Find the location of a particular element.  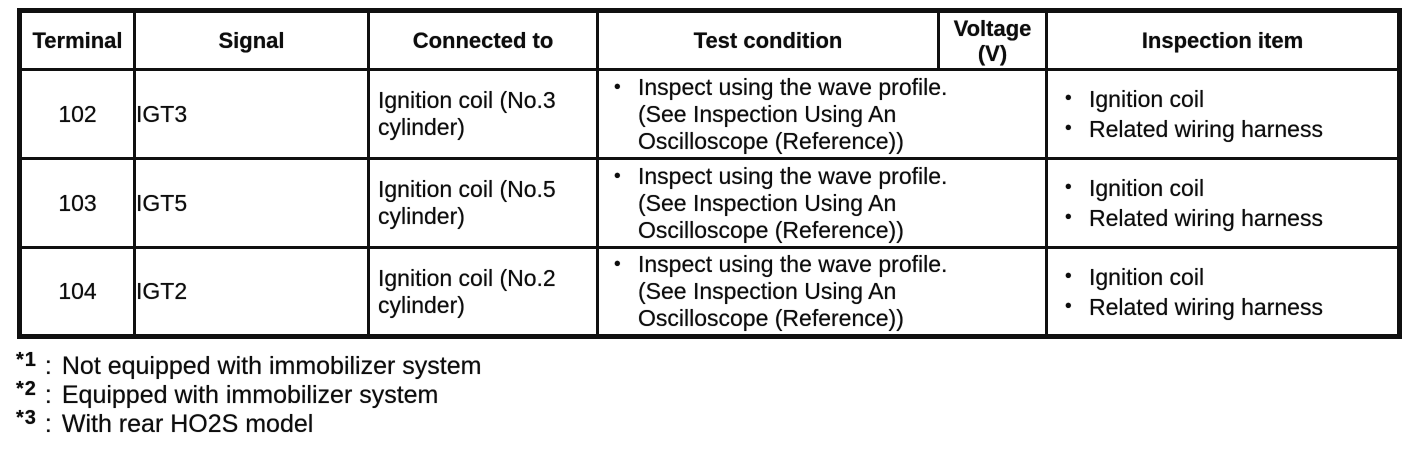

signal-cell: IGT5 is located at coordinates (251, 203).